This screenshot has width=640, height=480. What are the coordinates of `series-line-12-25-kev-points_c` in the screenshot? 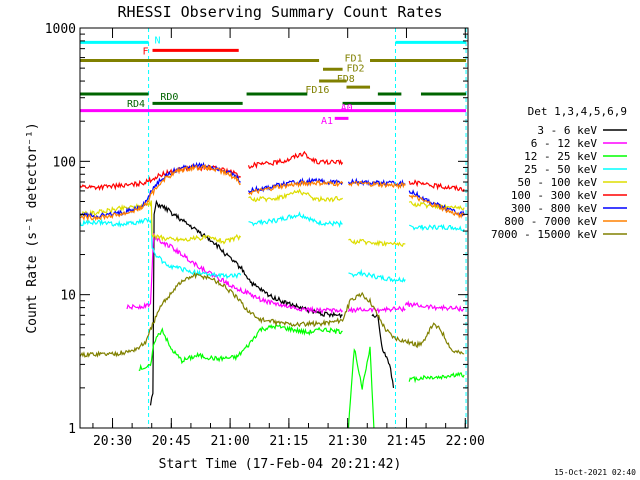 It's located at (436, 377).